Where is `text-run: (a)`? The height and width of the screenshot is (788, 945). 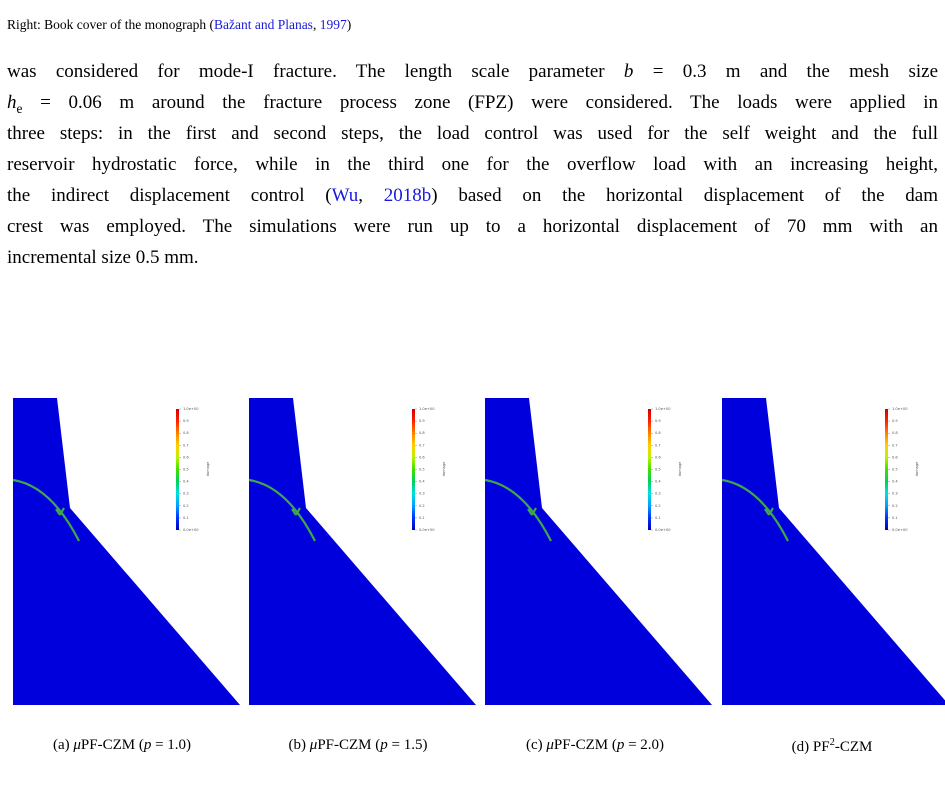
text-run: (a) is located at coordinates (63, 745).